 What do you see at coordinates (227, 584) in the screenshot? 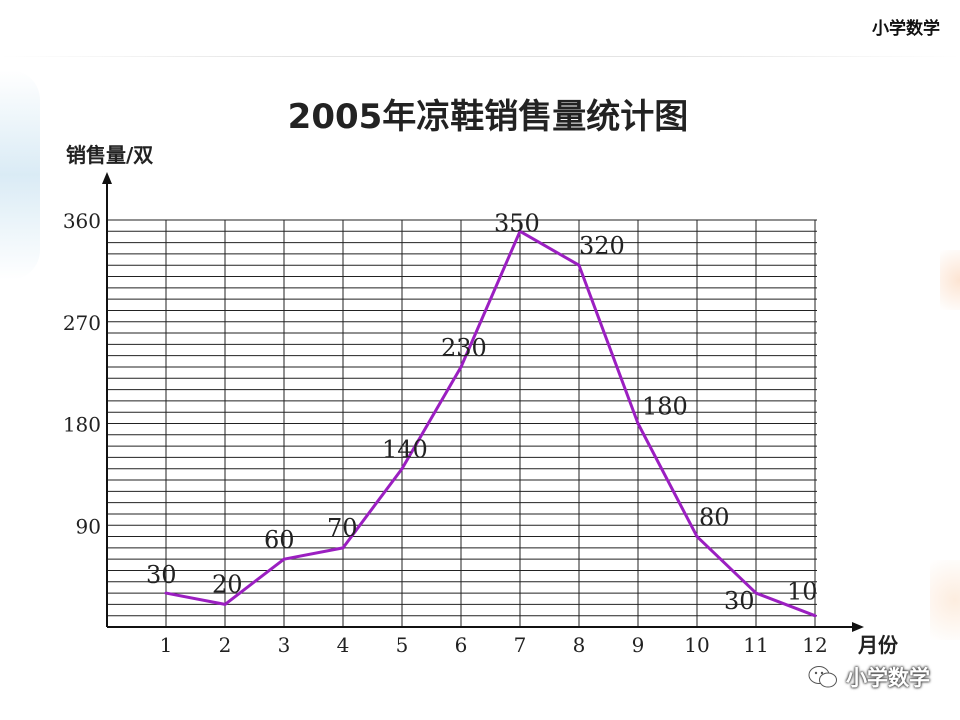
I see `data-label: 20` at bounding box center [227, 584].